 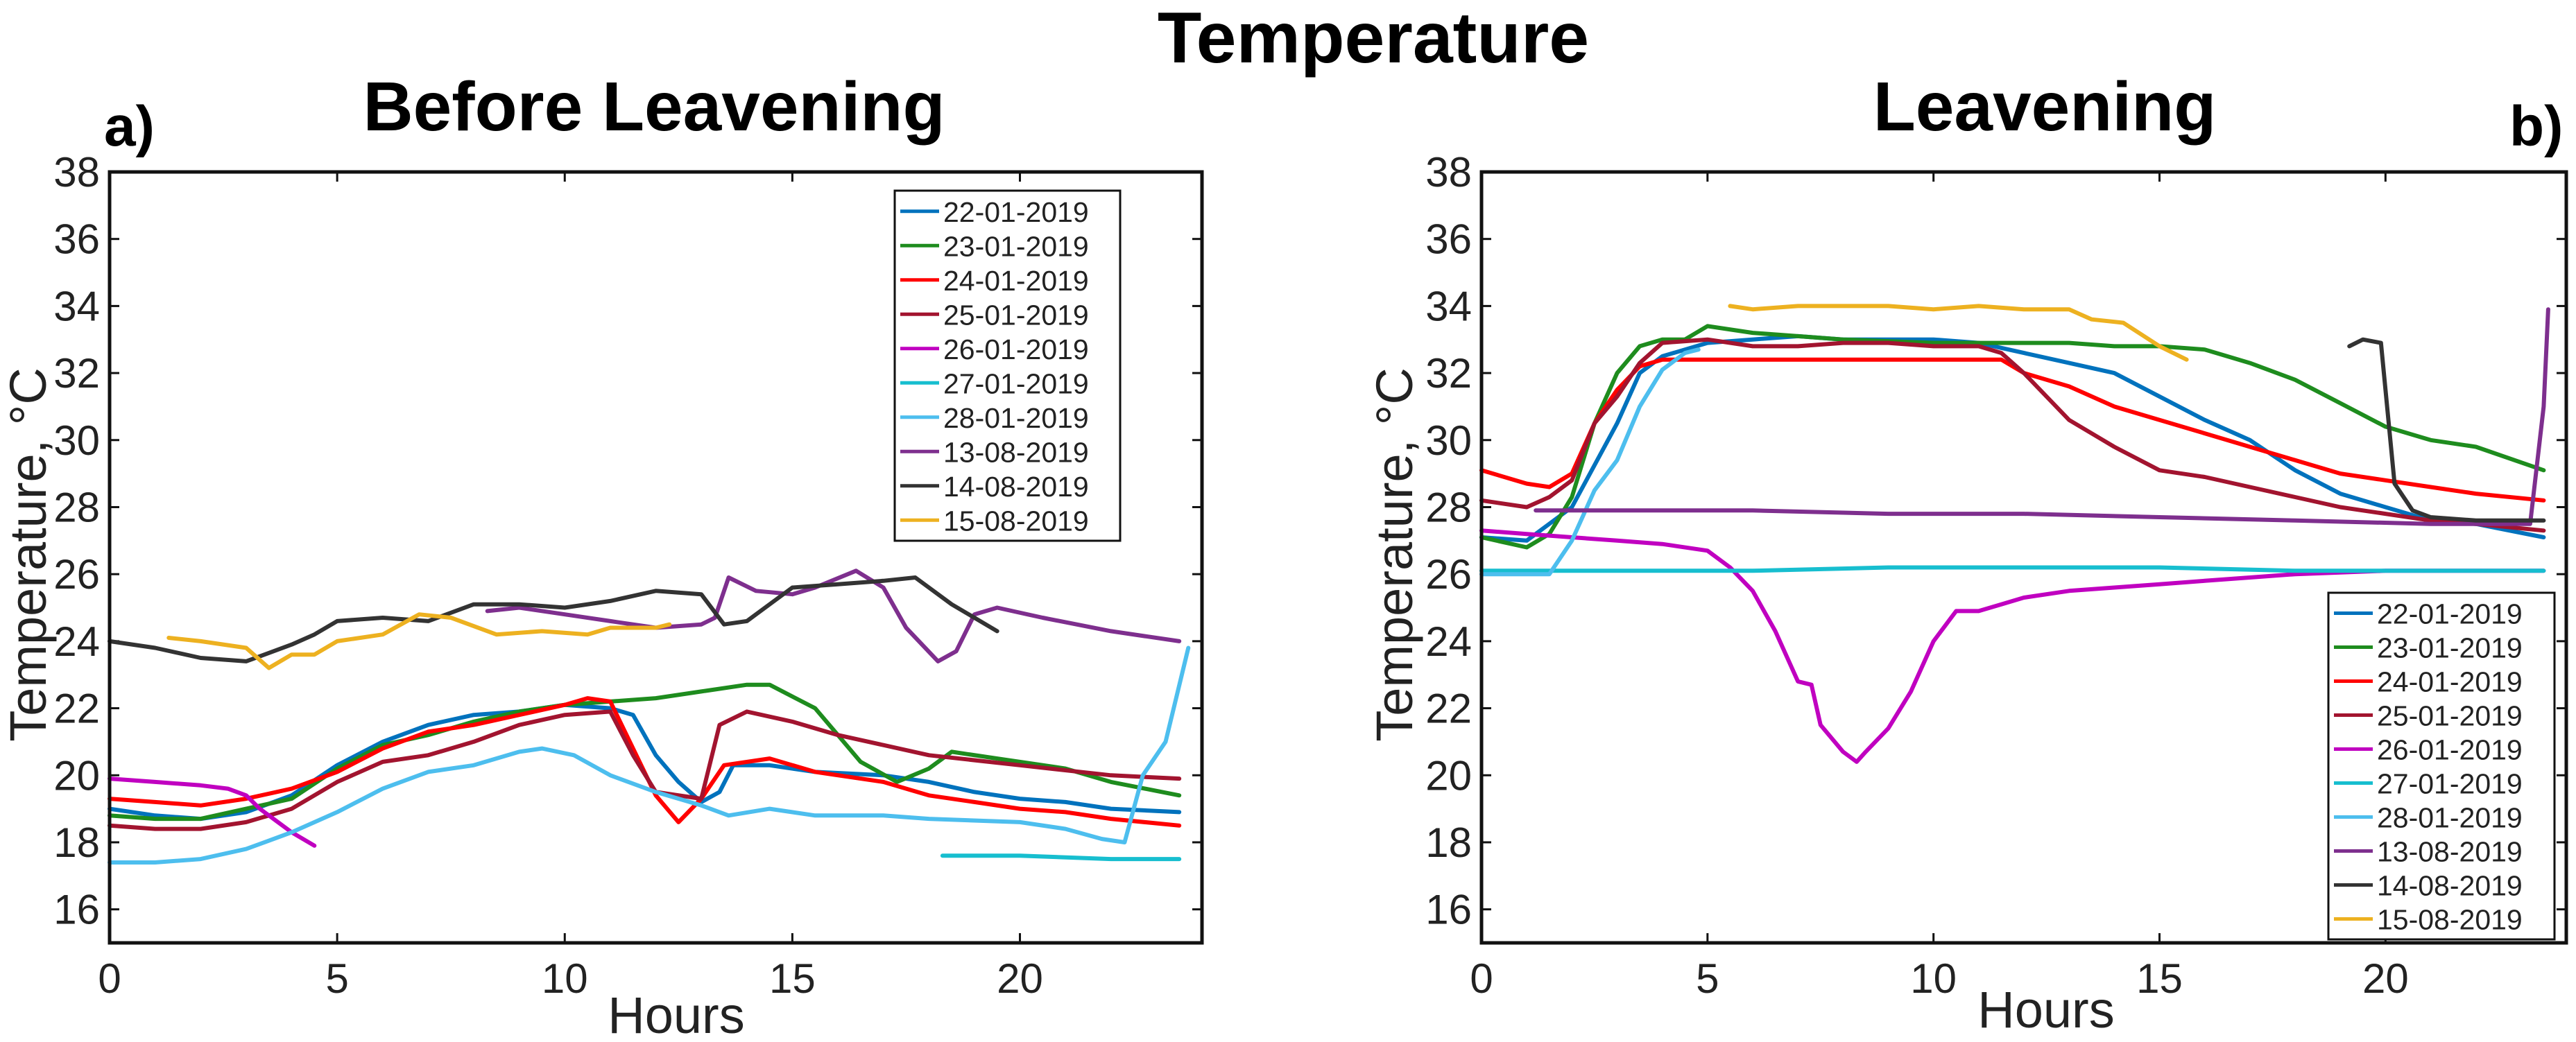 What do you see at coordinates (654, 107) in the screenshot?
I see `panel-a-title: Before Leavening` at bounding box center [654, 107].